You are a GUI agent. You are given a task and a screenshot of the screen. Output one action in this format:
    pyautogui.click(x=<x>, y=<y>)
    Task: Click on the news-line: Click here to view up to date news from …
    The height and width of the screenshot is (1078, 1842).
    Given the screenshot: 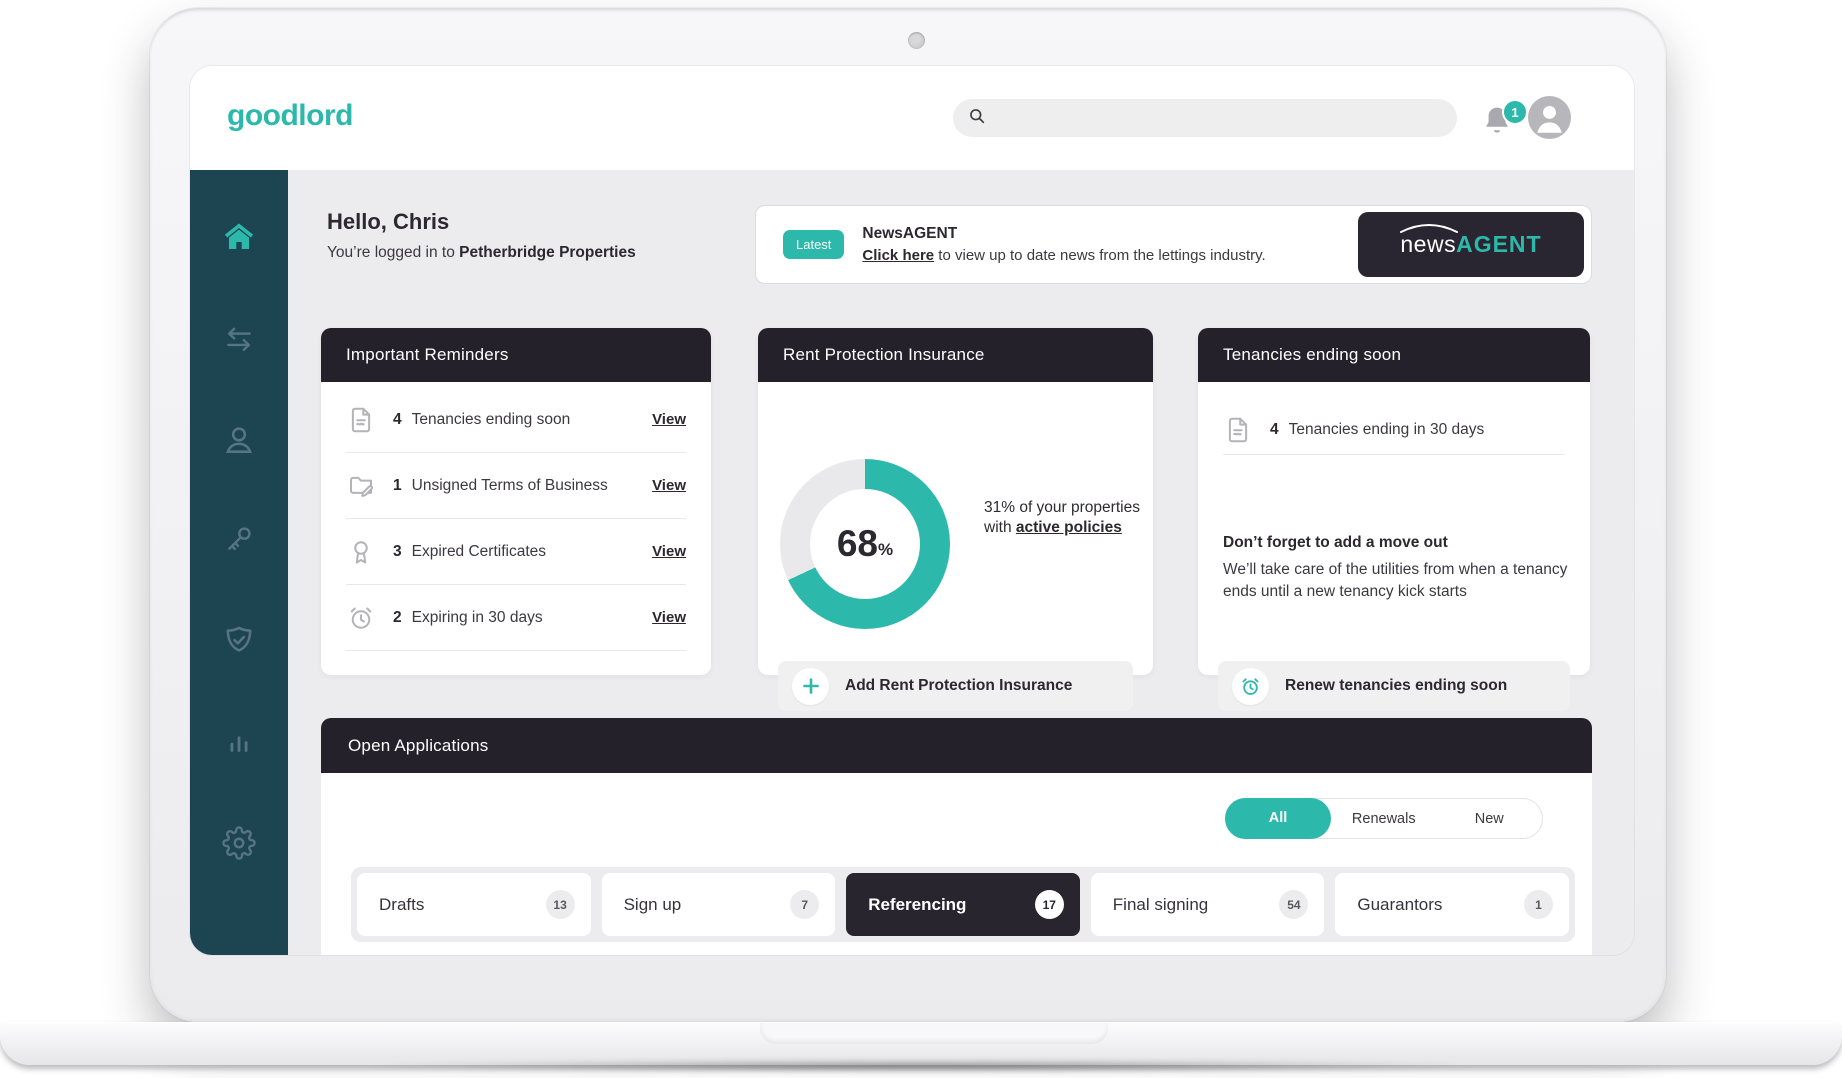 What is the action you would take?
    pyautogui.click(x=1064, y=255)
    